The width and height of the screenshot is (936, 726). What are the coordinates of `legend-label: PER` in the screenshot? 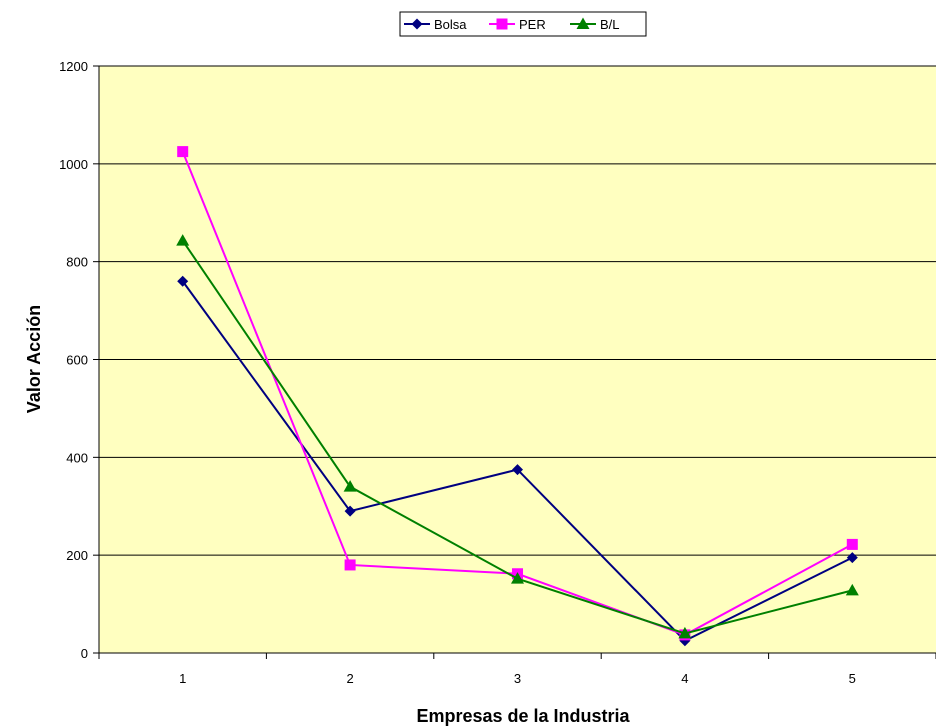 It's located at (532, 24).